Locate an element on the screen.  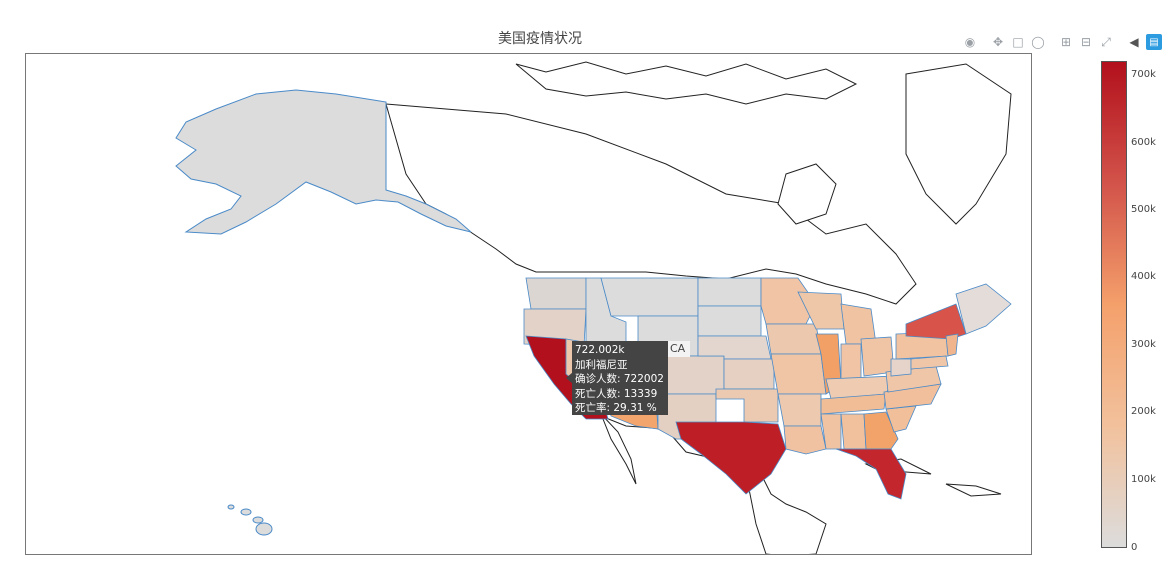
state-ND is located at coordinates (729, 292).